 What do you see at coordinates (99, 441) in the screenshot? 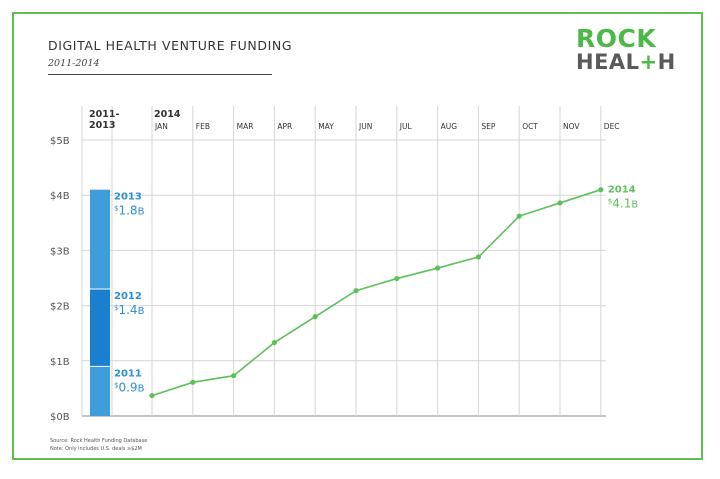
I see `source-note: Source: Rock Health Funding Database` at bounding box center [99, 441].